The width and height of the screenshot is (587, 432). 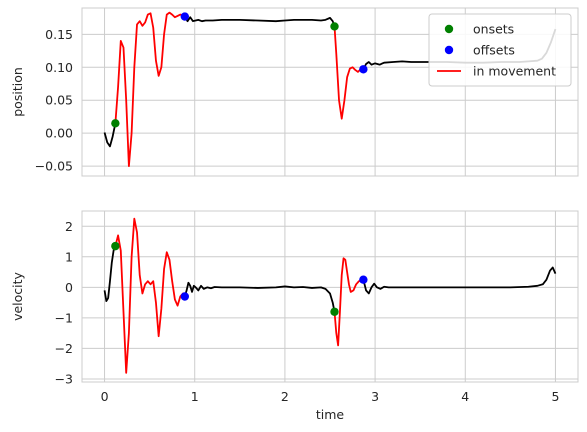 What do you see at coordinates (555, 396) in the screenshot?
I see `x-tick-label: 5` at bounding box center [555, 396].